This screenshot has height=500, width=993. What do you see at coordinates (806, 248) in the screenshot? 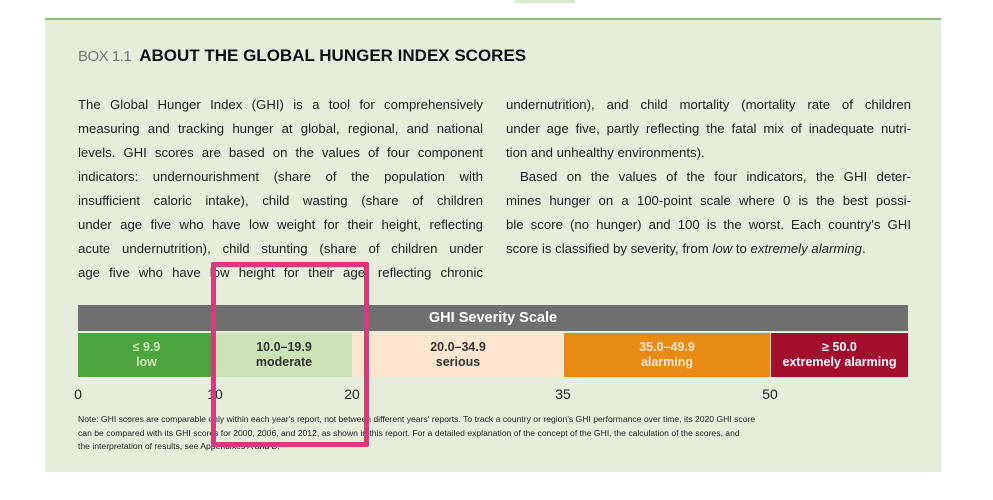
I see `text-segment: extremely alarming` at bounding box center [806, 248].